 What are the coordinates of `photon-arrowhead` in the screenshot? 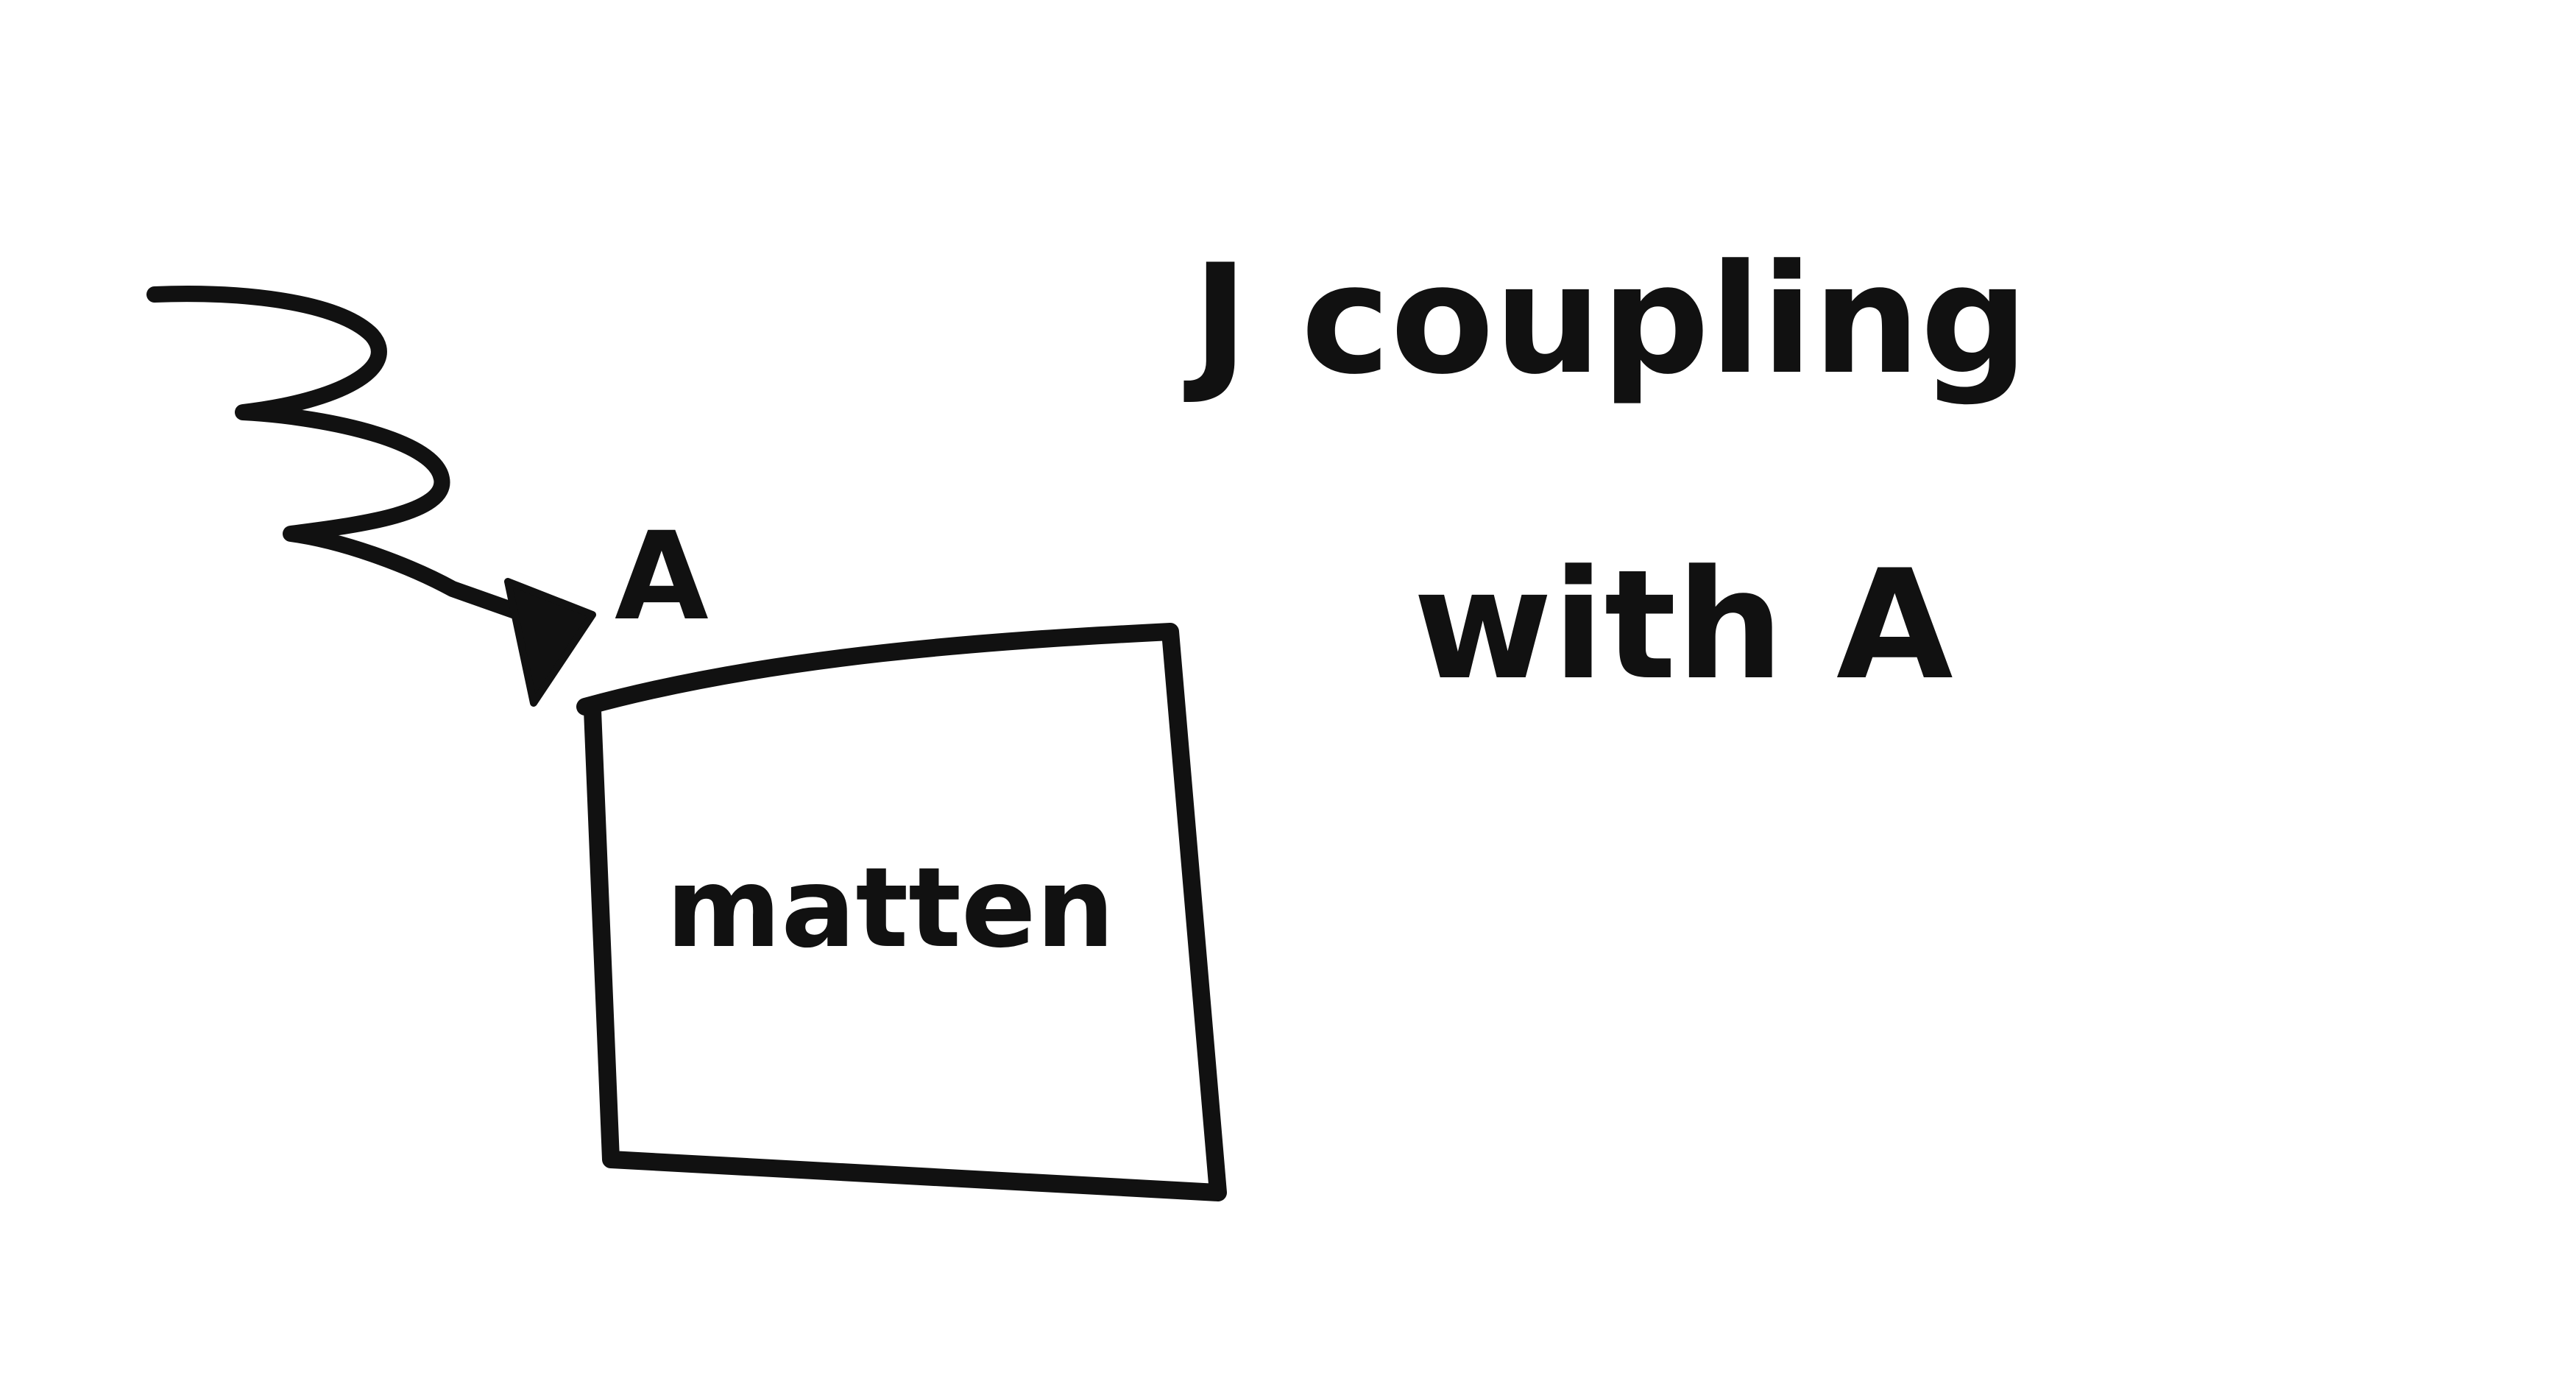 It's located at (550, 642).